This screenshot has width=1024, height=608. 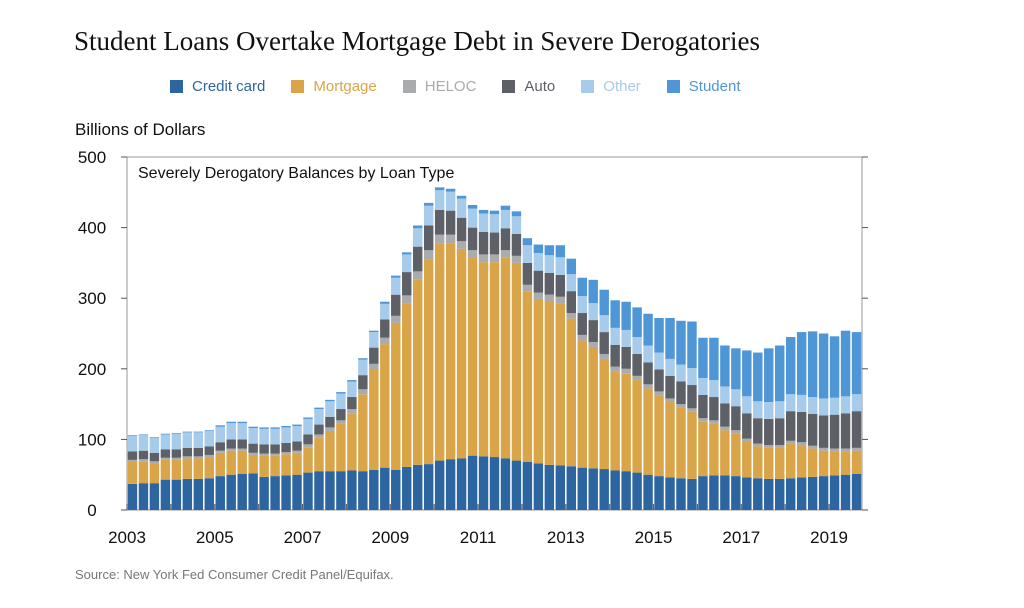 I want to click on legend-swatch, so click(x=509, y=86).